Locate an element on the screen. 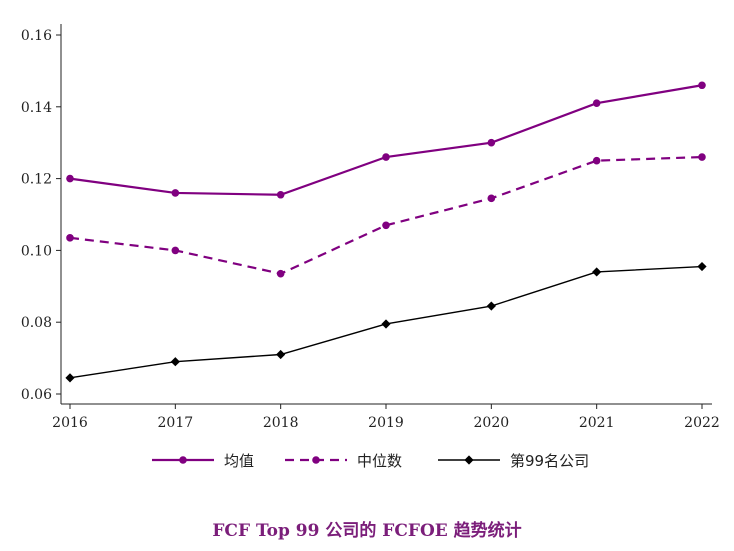 Image resolution: width=734 pixels, height=551 pixels. x-tick-label: 2017 is located at coordinates (176, 423).